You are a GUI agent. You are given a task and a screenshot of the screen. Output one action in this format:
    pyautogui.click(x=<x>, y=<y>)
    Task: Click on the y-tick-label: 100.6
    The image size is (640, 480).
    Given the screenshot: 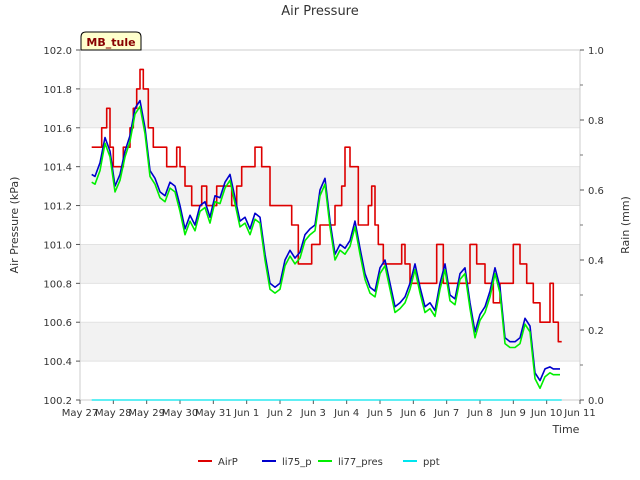 What is the action you would take?
    pyautogui.click(x=57, y=323)
    